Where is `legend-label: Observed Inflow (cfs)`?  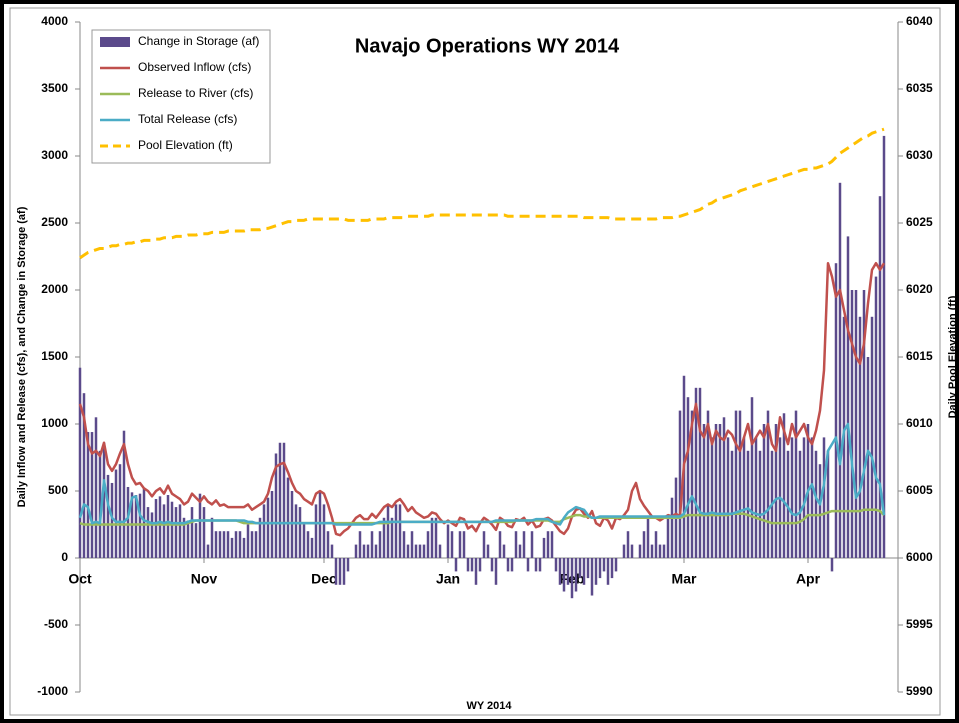
legend-label: Observed Inflow (cfs) is located at coordinates (194, 67).